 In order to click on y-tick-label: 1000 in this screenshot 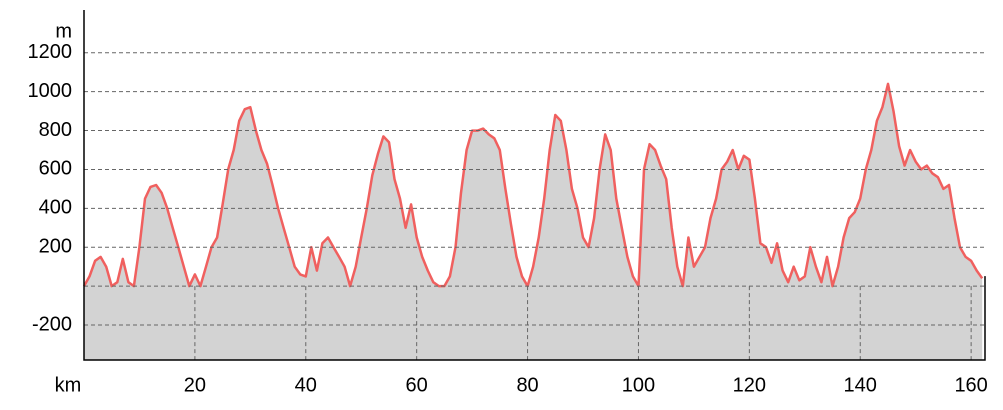, I will do `click(50, 91)`.